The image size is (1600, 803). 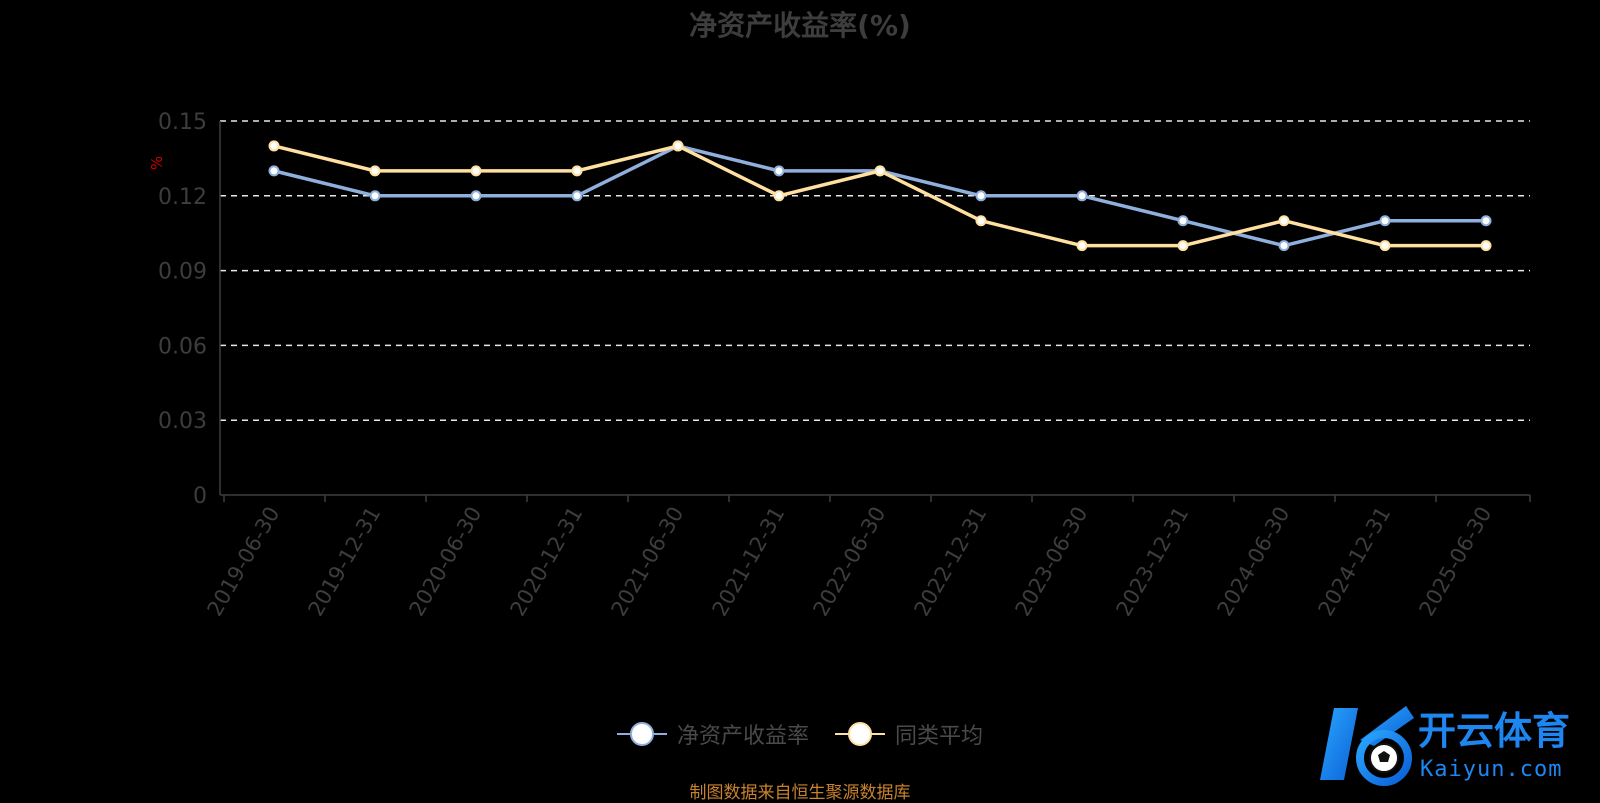 I want to click on x-tick-label: 2025-06-30, so click(x=1456, y=562).